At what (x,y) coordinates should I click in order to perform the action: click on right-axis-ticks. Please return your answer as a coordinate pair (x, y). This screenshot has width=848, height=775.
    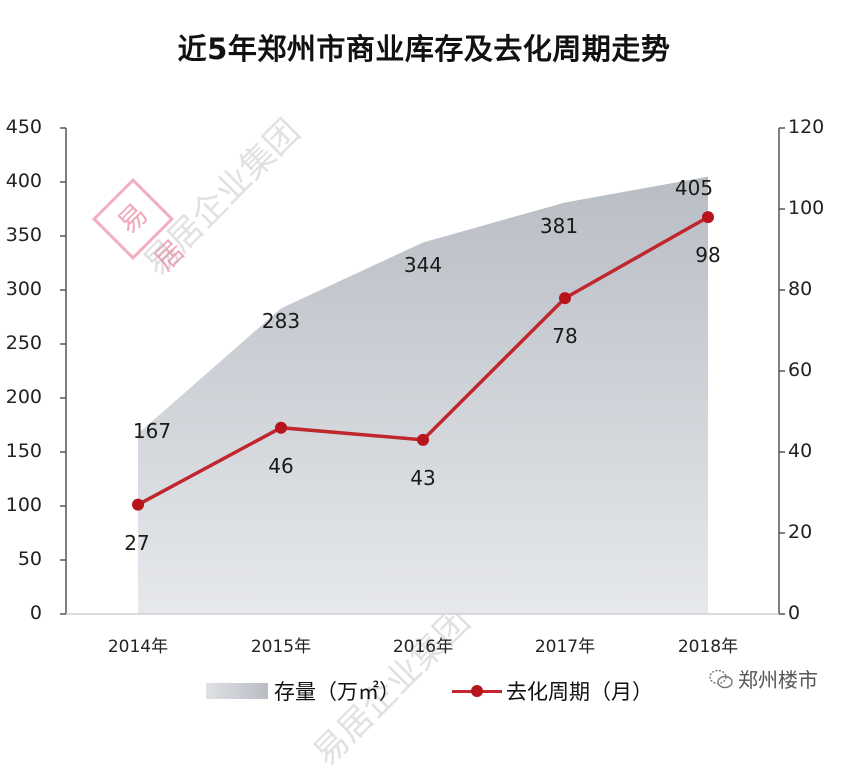
    Looking at the image, I should click on (782, 371).